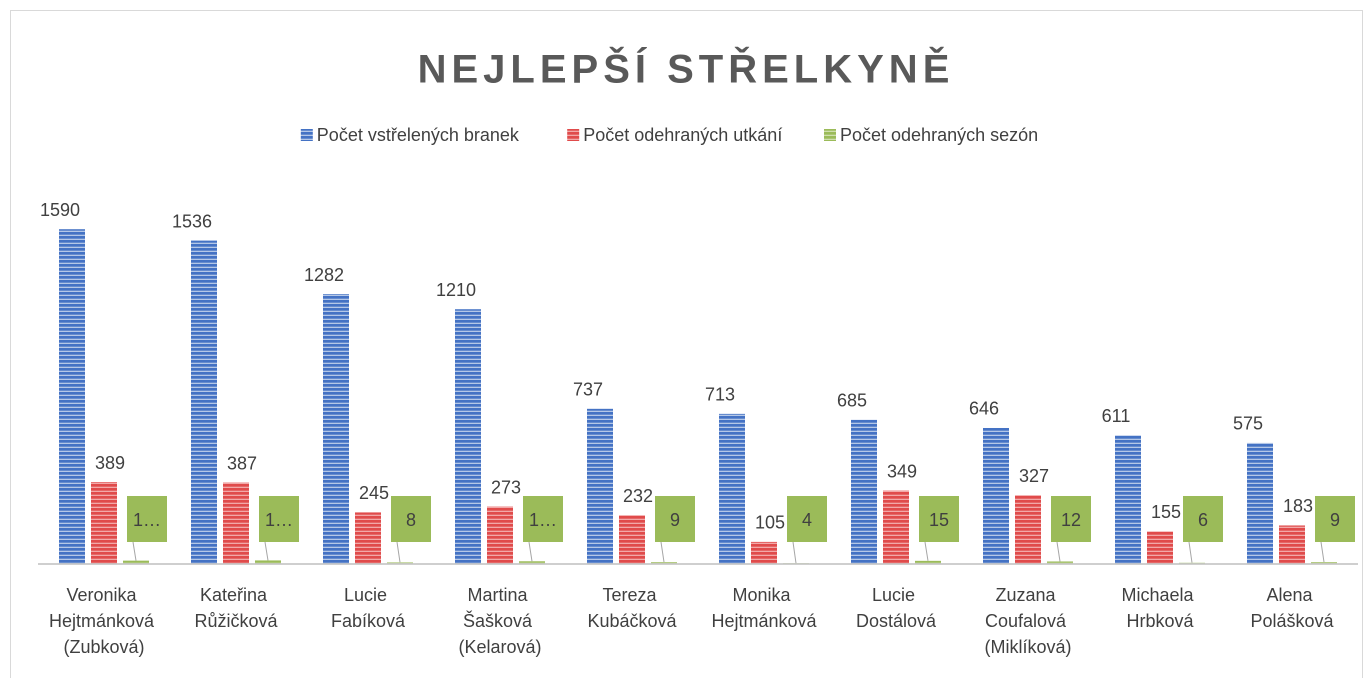 The height and width of the screenshot is (683, 1371). What do you see at coordinates (60, 210) in the screenshot?
I see `value-label: 1590` at bounding box center [60, 210].